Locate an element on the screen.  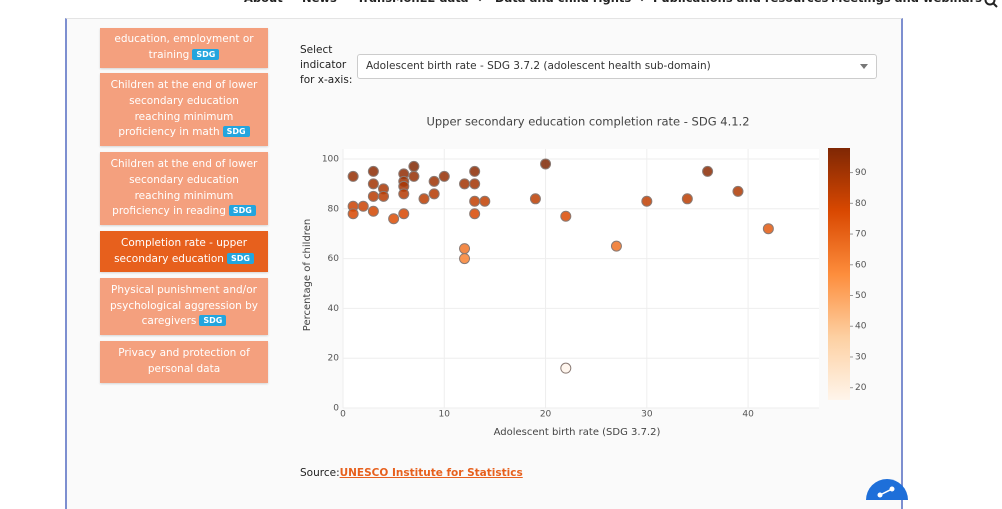
colorbar is located at coordinates (839, 274).